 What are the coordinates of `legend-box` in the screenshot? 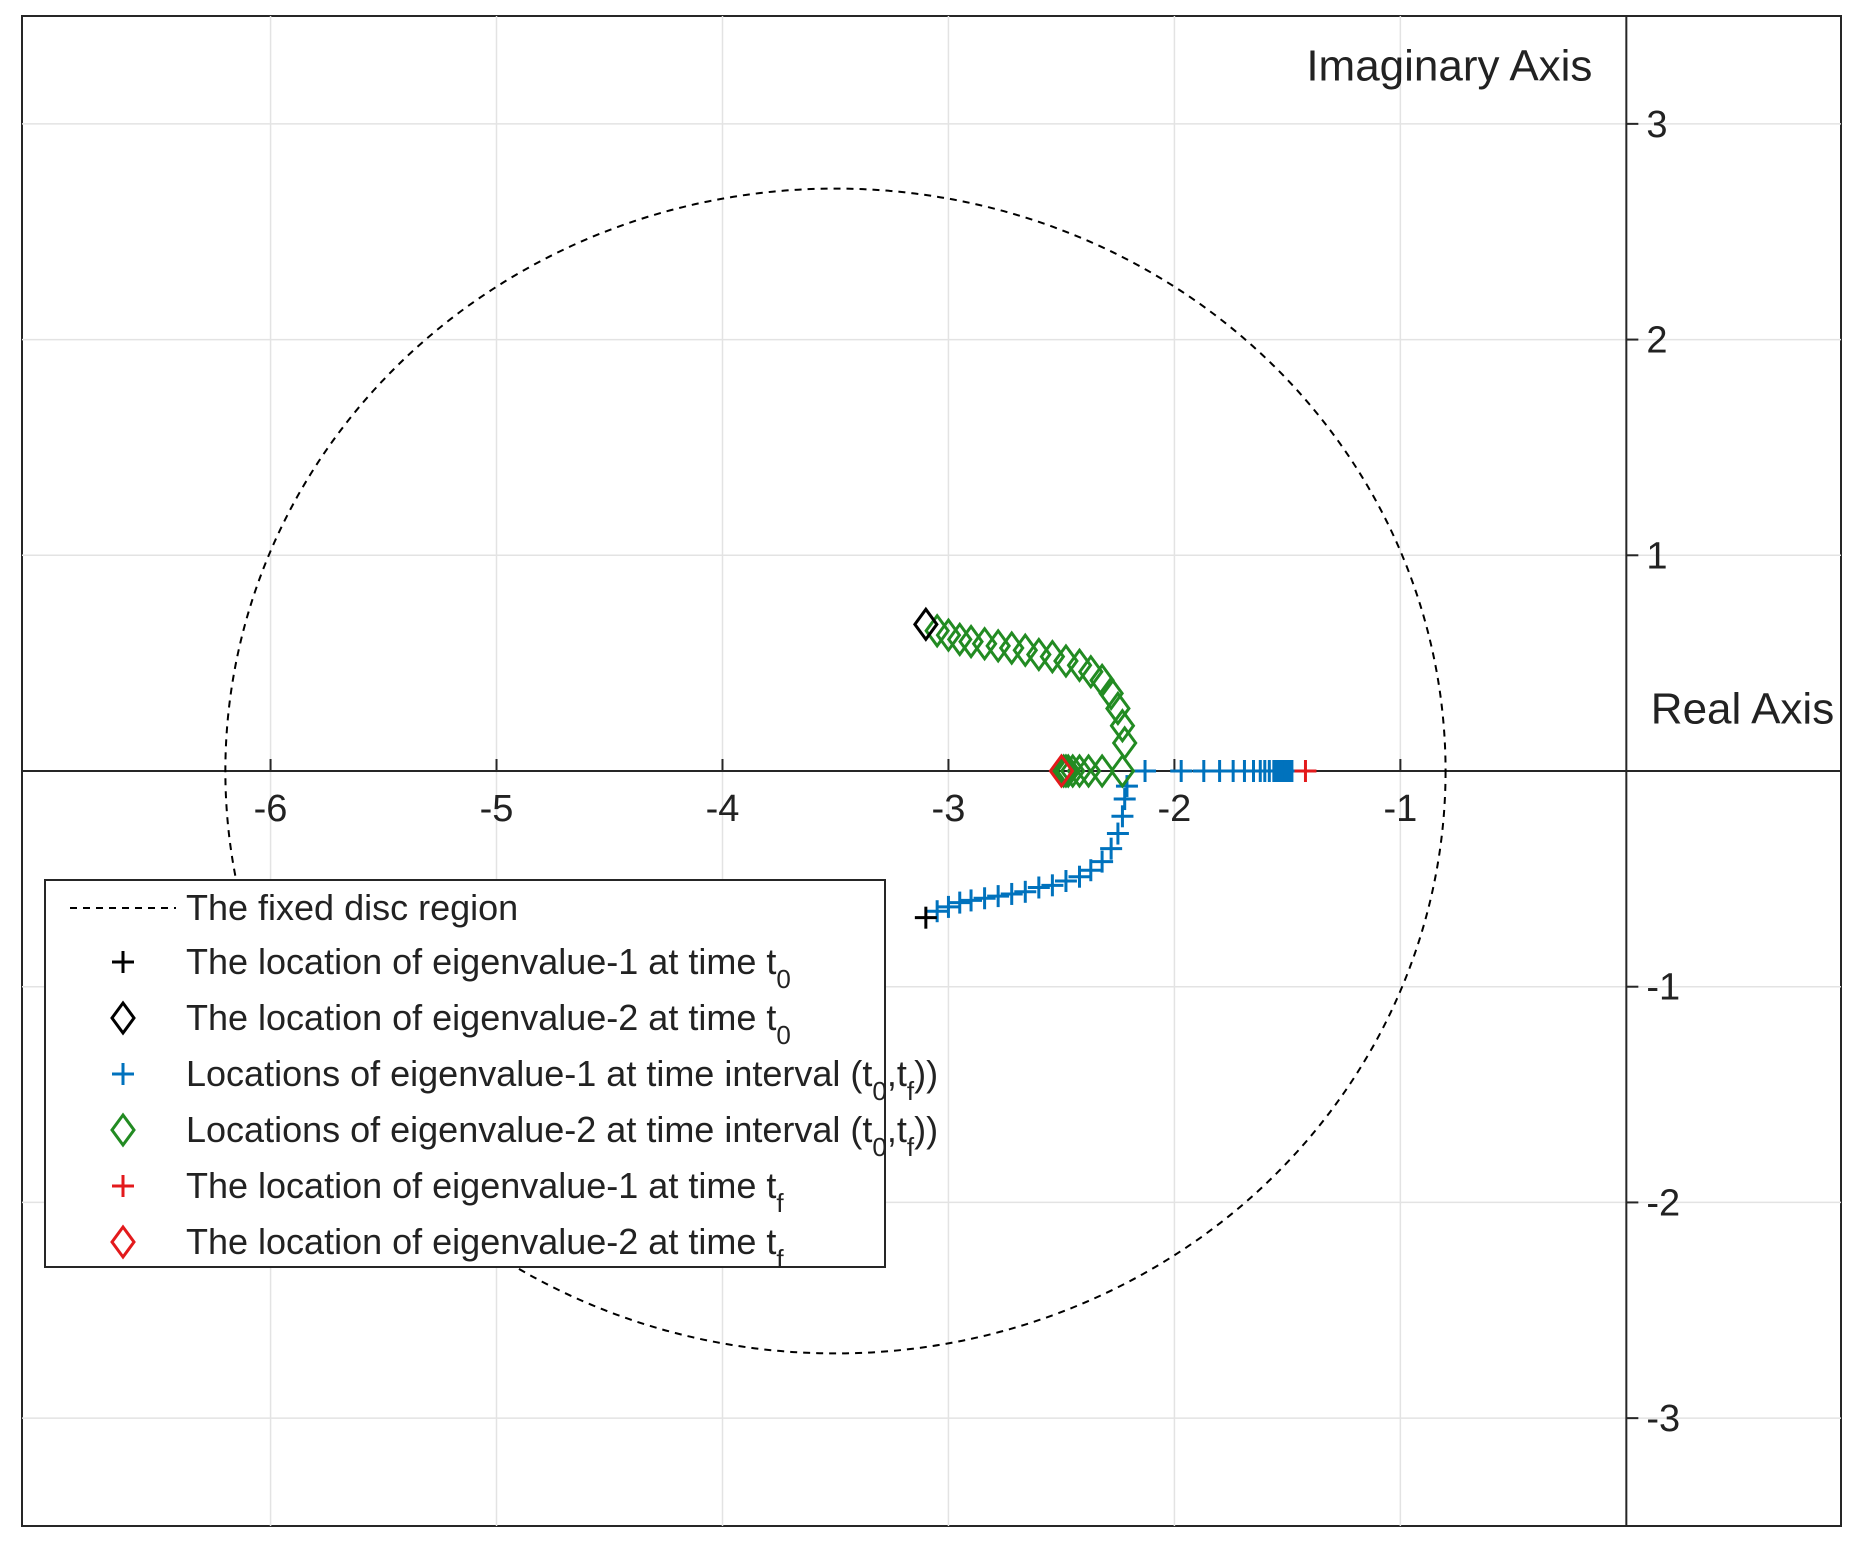 It's located at (465, 1073).